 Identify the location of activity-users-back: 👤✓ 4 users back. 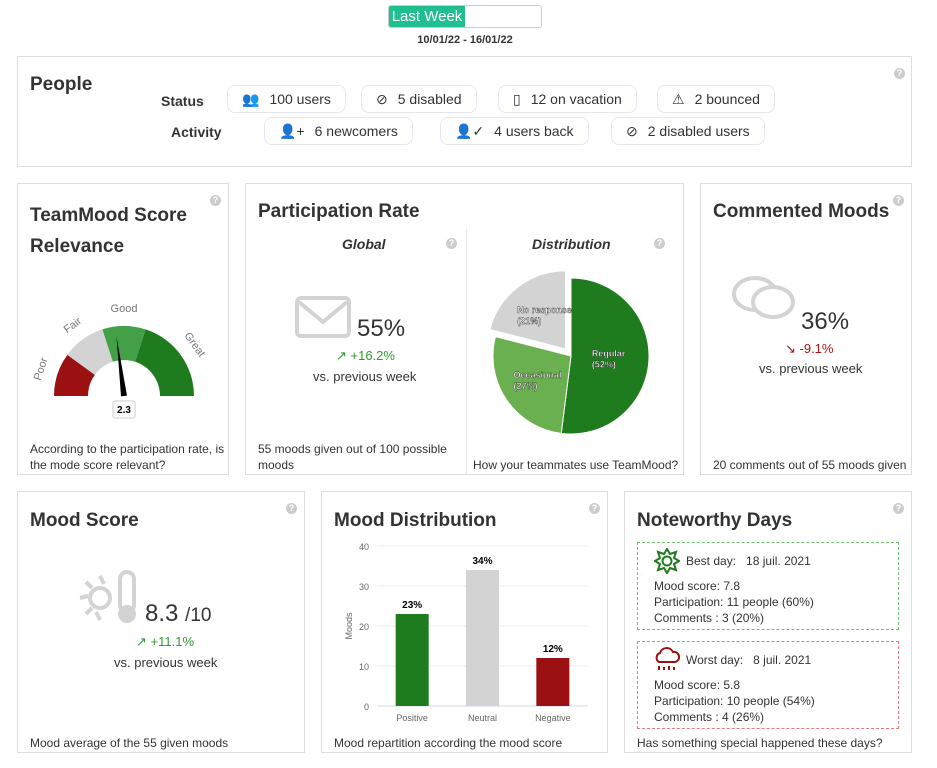
(514, 131).